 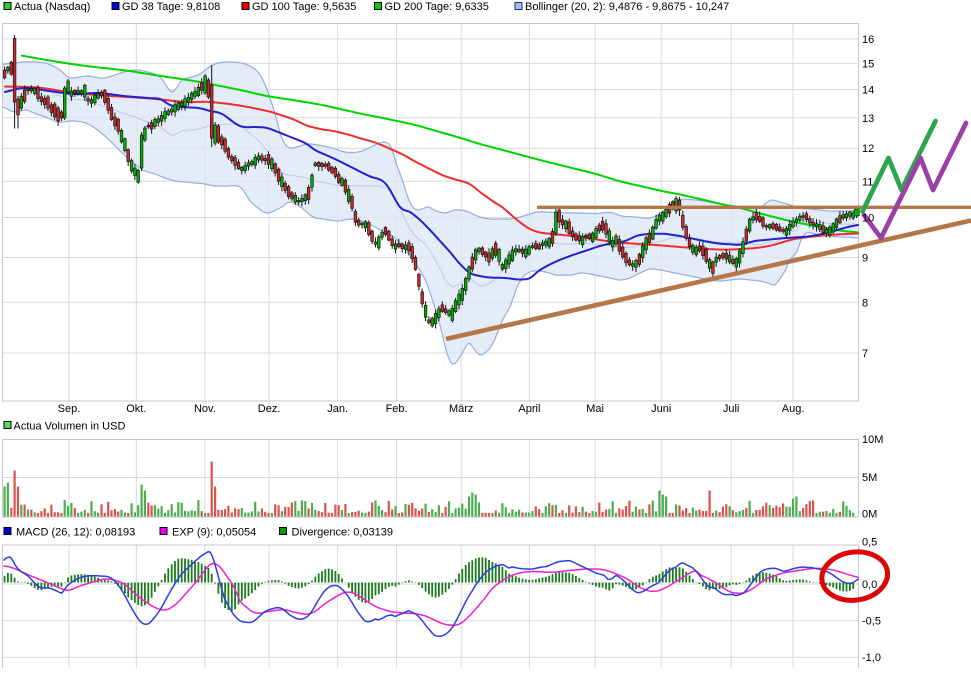 I want to click on svg-text: -0,5, so click(x=871, y=622).